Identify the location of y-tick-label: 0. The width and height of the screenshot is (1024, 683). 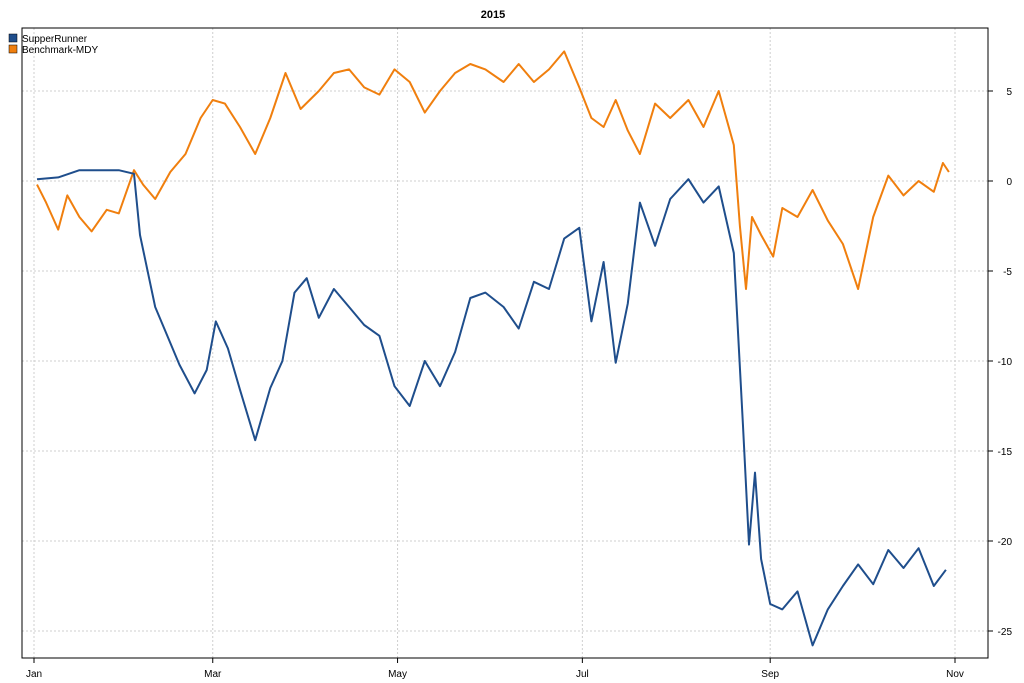
(1009, 182).